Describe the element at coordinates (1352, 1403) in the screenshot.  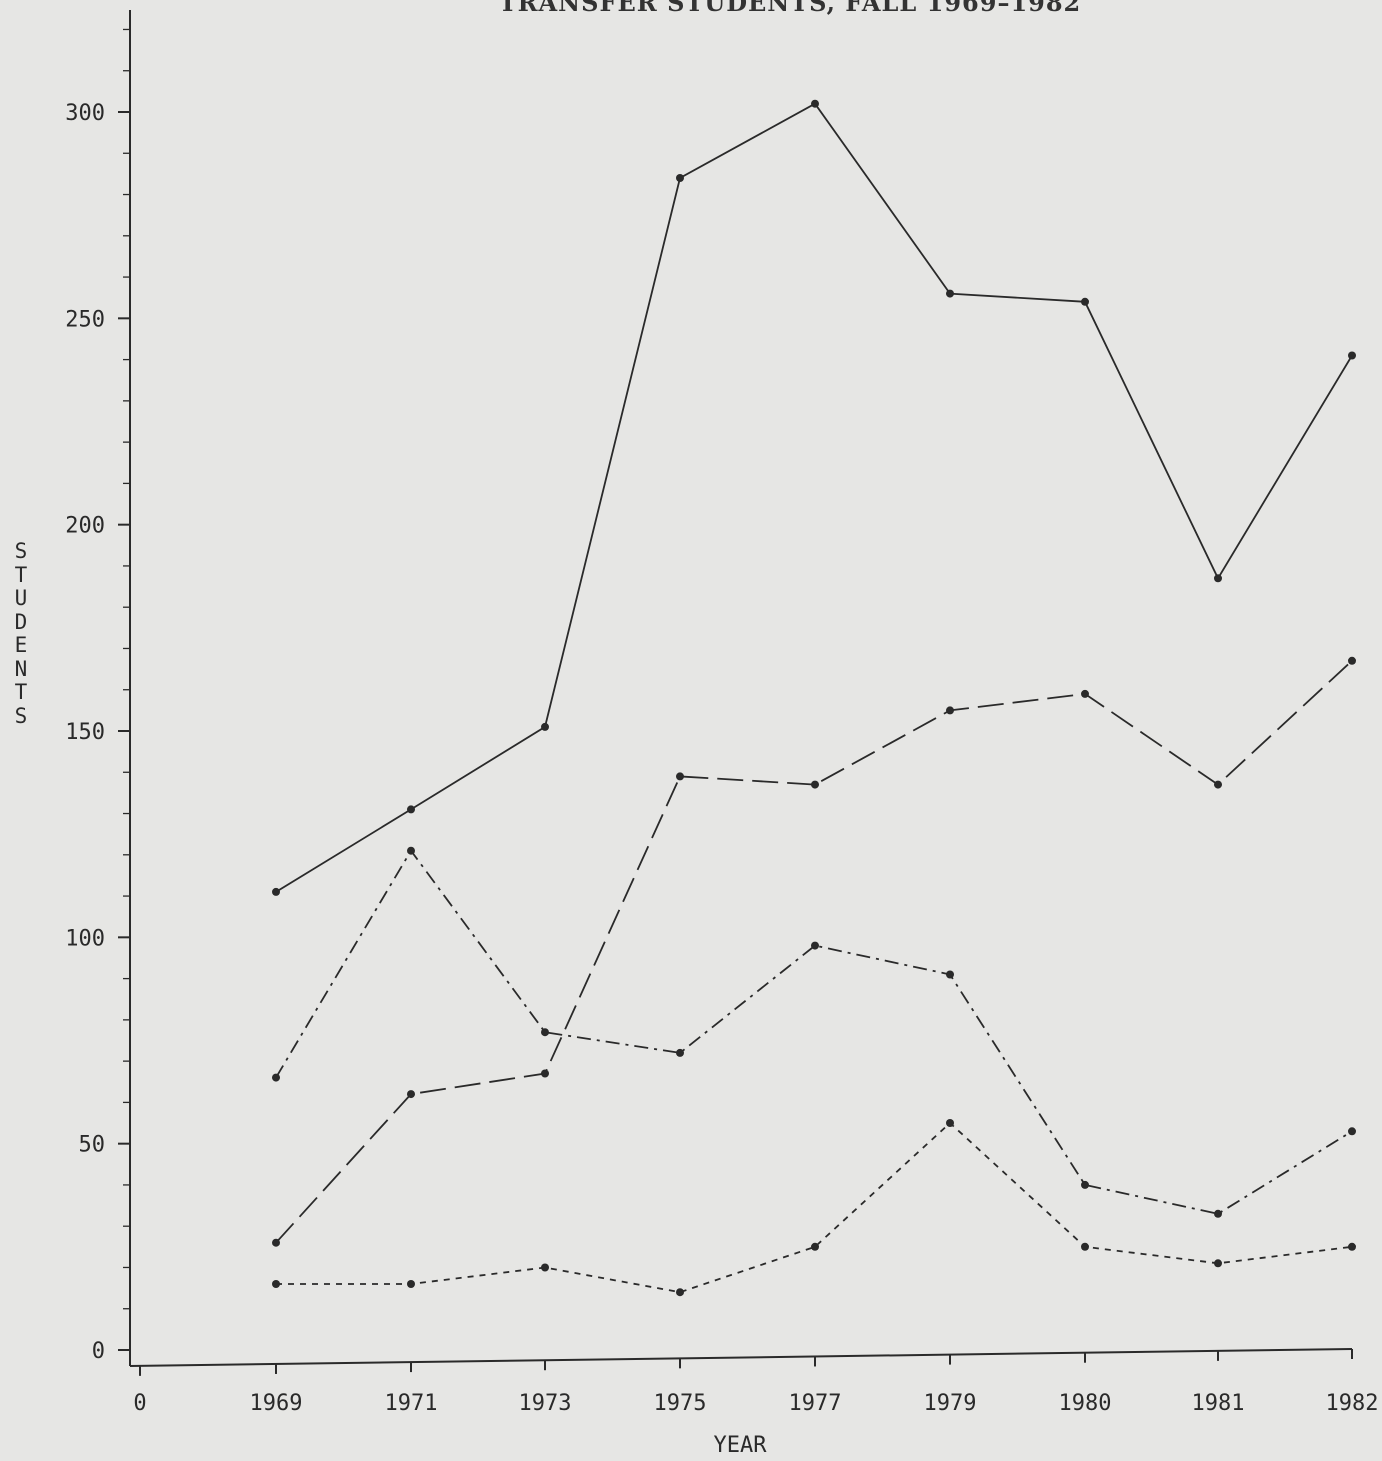
I see `x-tick-label: 1982` at that location.